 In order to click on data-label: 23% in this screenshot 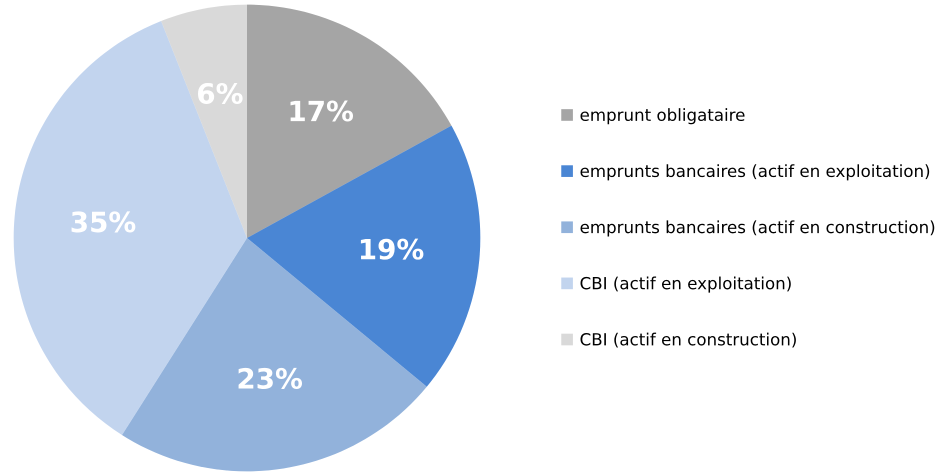, I will do `click(270, 378)`.